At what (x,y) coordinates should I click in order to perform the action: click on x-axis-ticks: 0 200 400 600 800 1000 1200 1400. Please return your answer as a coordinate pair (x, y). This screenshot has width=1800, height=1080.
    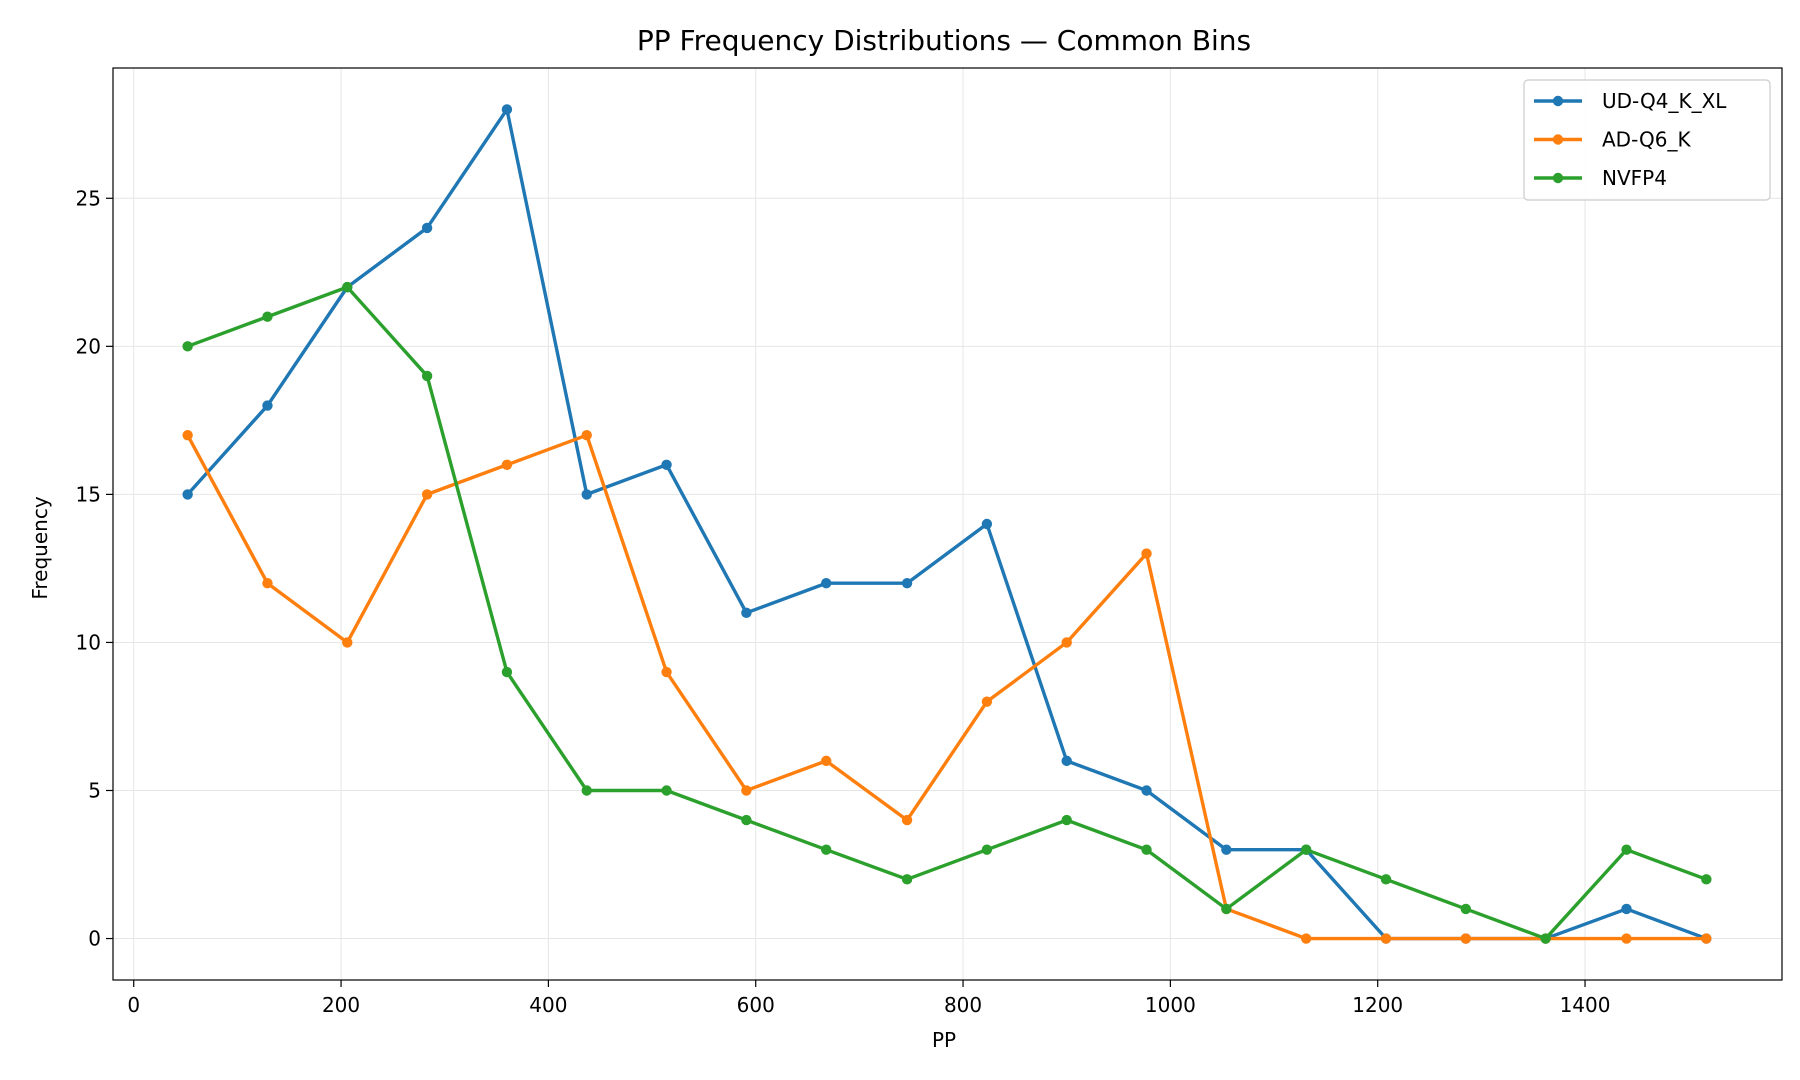
    Looking at the image, I should click on (868, 998).